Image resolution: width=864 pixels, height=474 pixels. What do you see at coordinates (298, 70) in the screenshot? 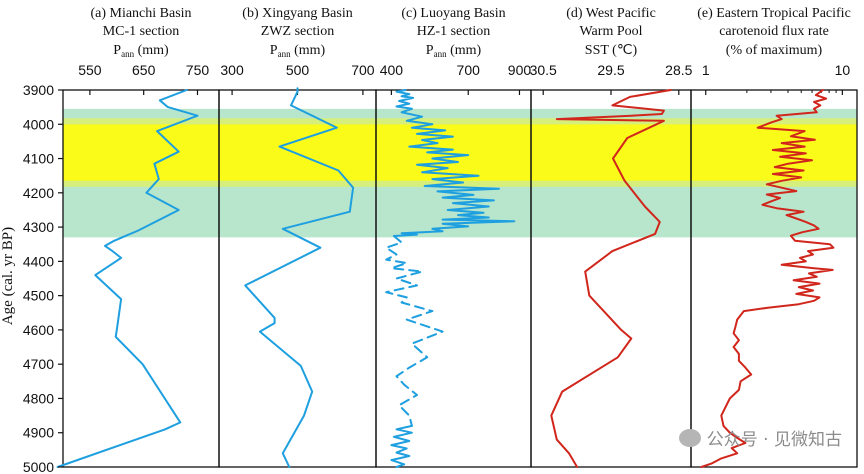
I see `x-tick-label: 500` at bounding box center [298, 70].